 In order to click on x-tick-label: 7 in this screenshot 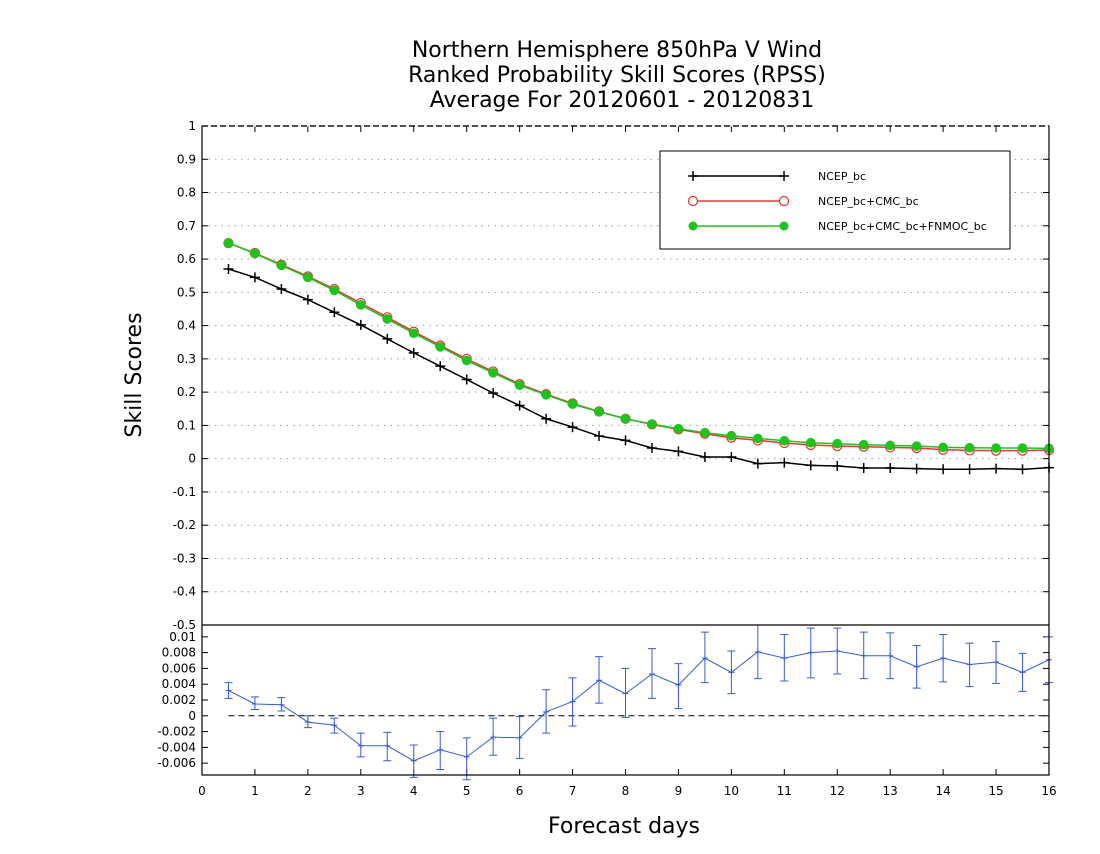, I will do `click(573, 791)`.